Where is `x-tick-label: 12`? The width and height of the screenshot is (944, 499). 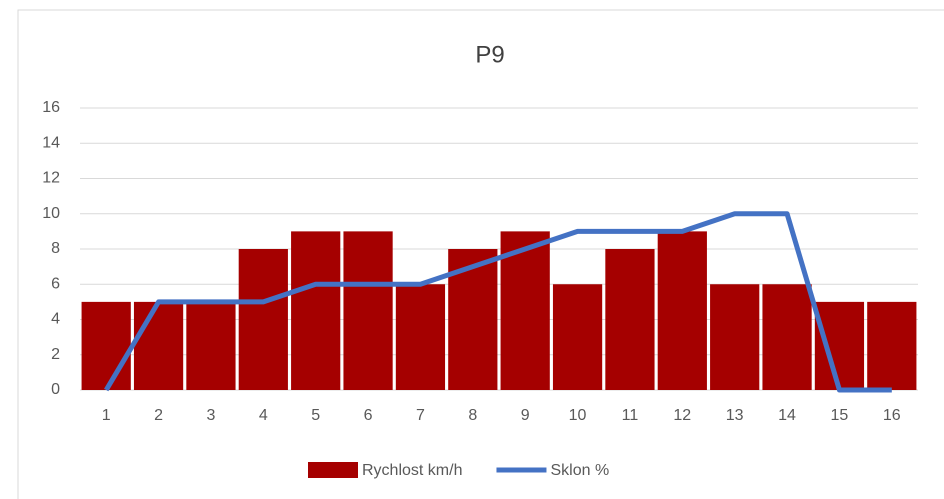 x-tick-label: 12 is located at coordinates (682, 415).